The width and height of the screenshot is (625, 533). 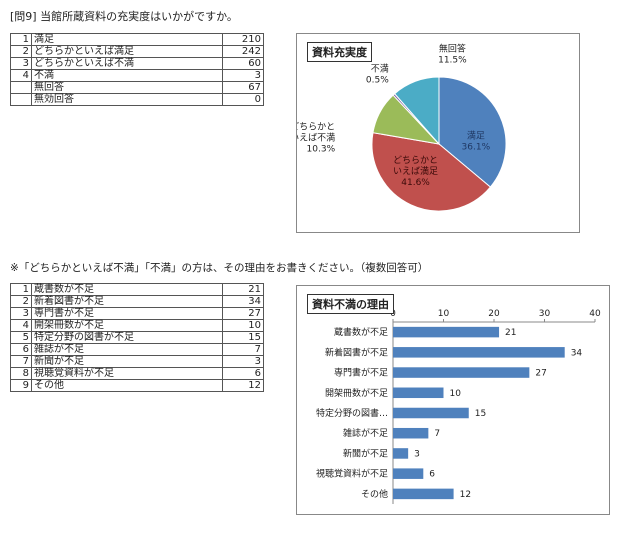 What do you see at coordinates (127, 325) in the screenshot?
I see `row-label: 開架冊数が不足` at bounding box center [127, 325].